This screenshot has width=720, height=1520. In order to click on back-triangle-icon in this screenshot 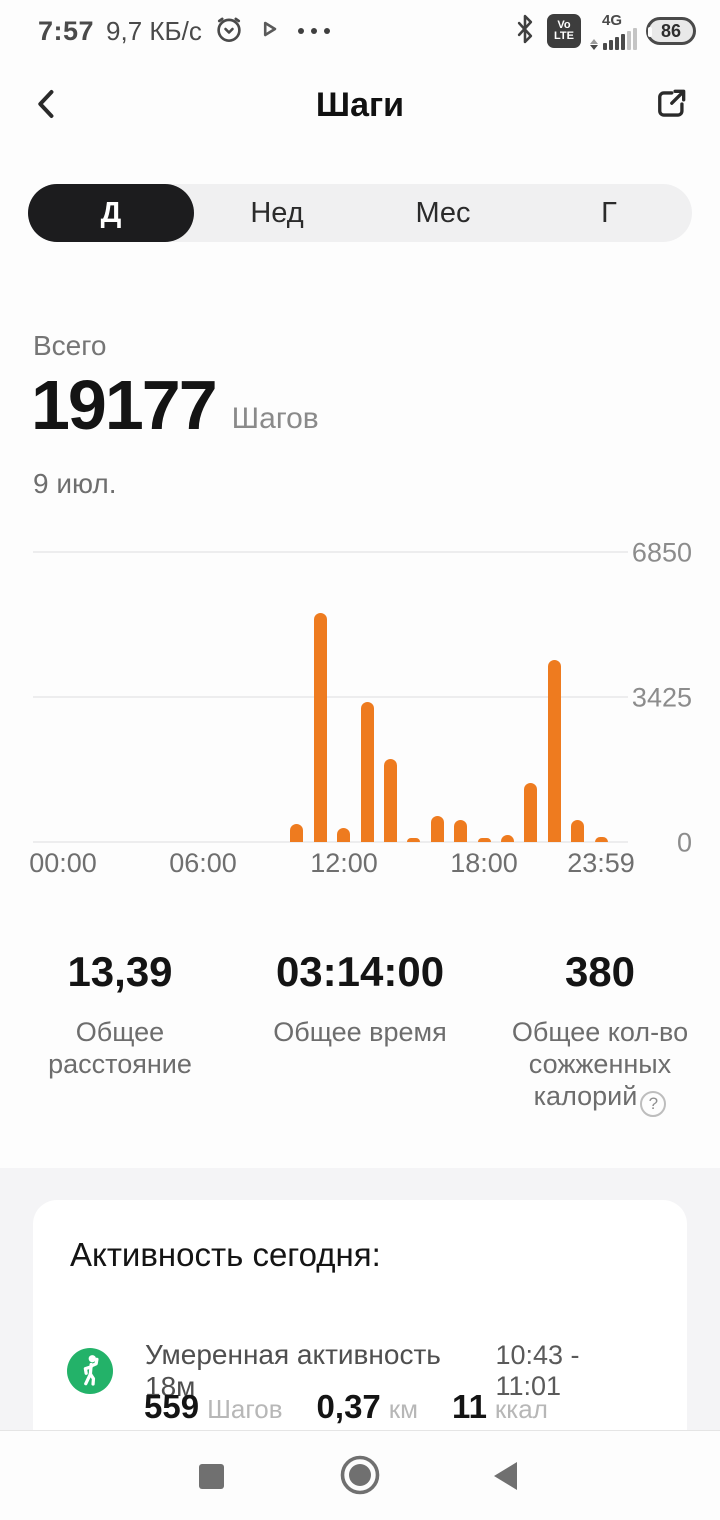, I will do `click(505, 1476)`.